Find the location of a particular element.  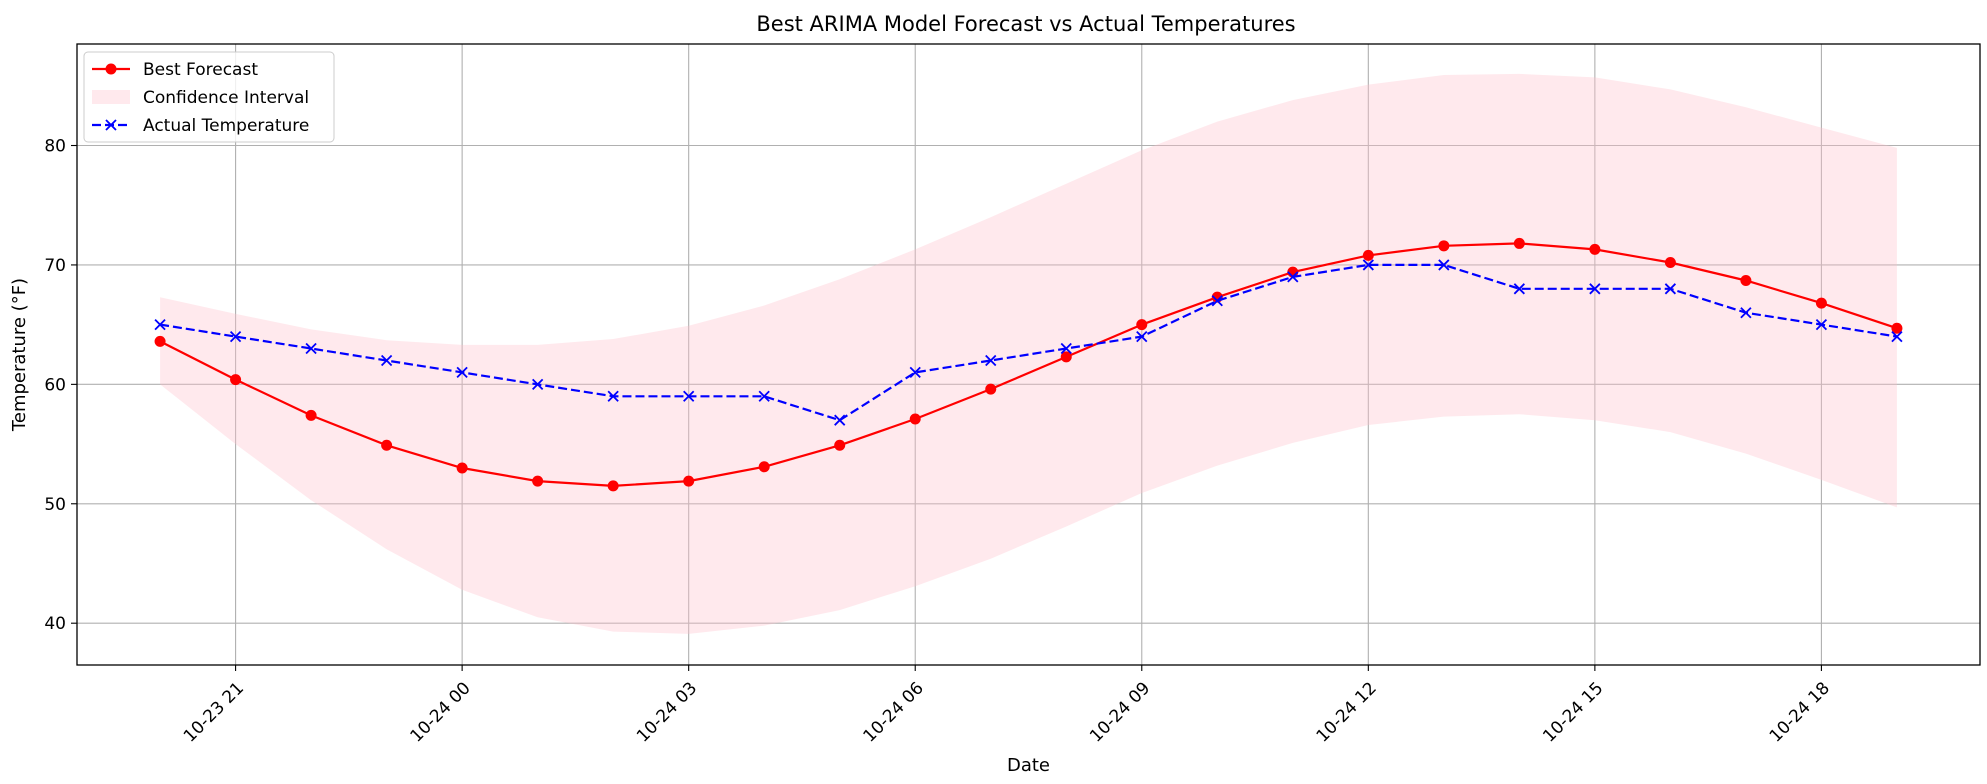

legend-item: Confidence Interval is located at coordinates (200, 98).